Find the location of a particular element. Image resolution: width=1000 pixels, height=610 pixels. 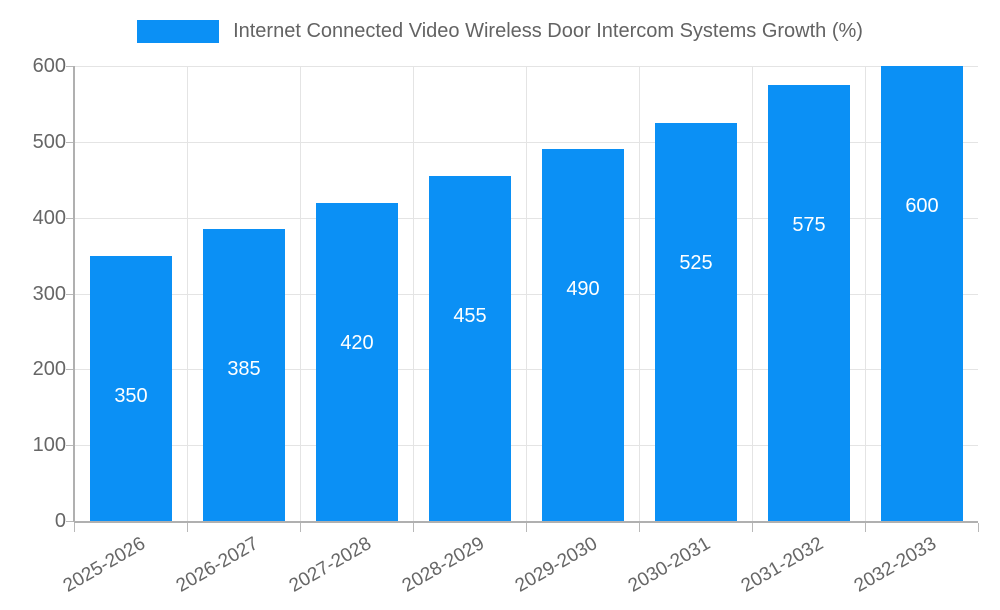

bar: 420 is located at coordinates (357, 361).